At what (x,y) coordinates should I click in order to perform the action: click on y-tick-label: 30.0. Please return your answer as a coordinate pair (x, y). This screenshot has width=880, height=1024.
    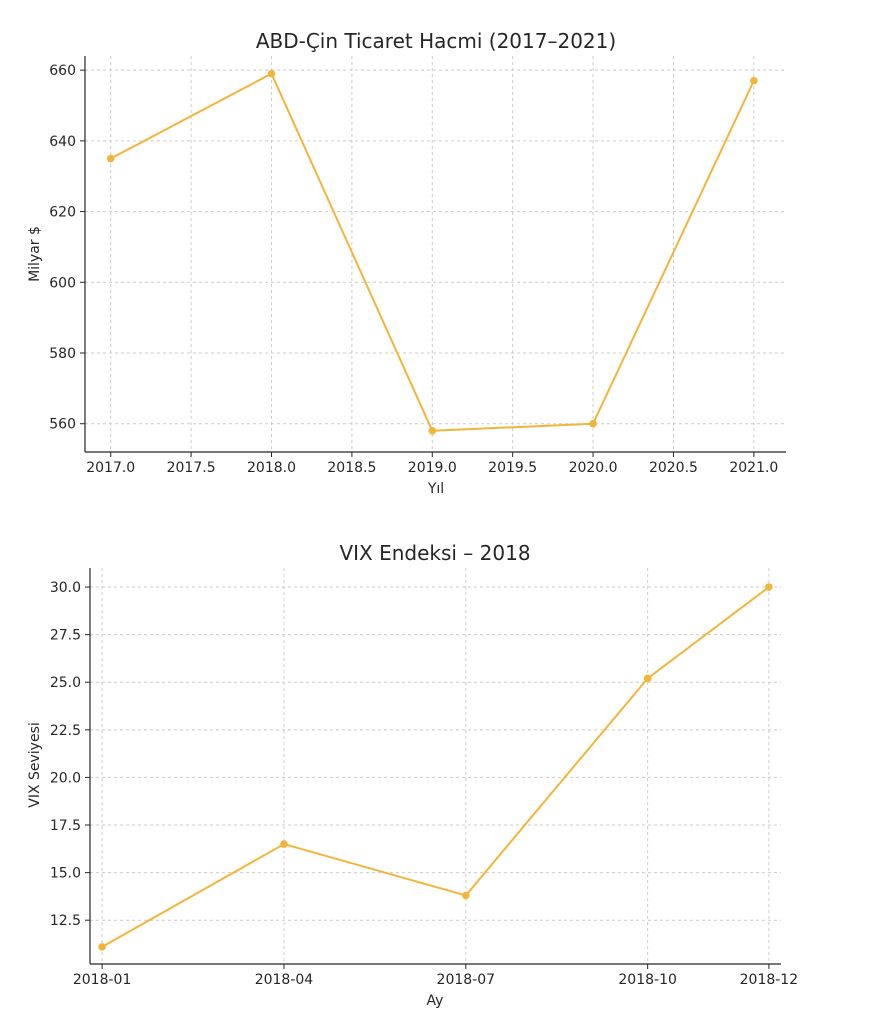
    Looking at the image, I should click on (65, 588).